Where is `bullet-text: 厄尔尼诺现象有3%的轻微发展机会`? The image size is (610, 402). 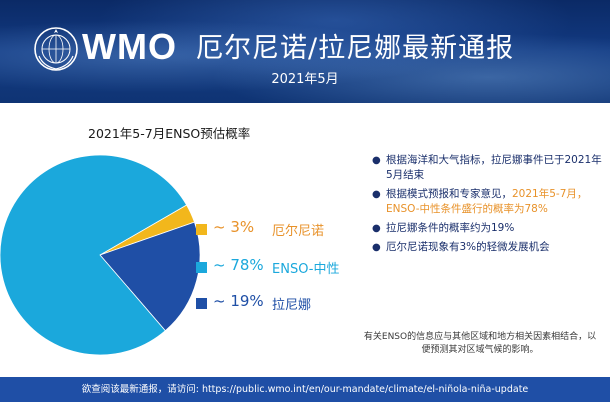 bullet-text: 厄尔尼诺现象有3%的轻微发展机会 is located at coordinates (468, 247).